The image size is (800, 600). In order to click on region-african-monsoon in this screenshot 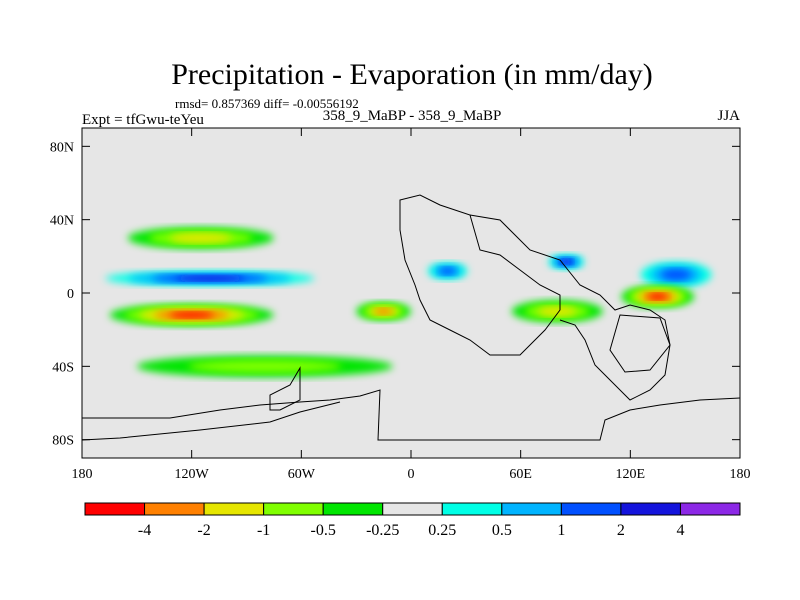, I will do `click(447, 271)`.